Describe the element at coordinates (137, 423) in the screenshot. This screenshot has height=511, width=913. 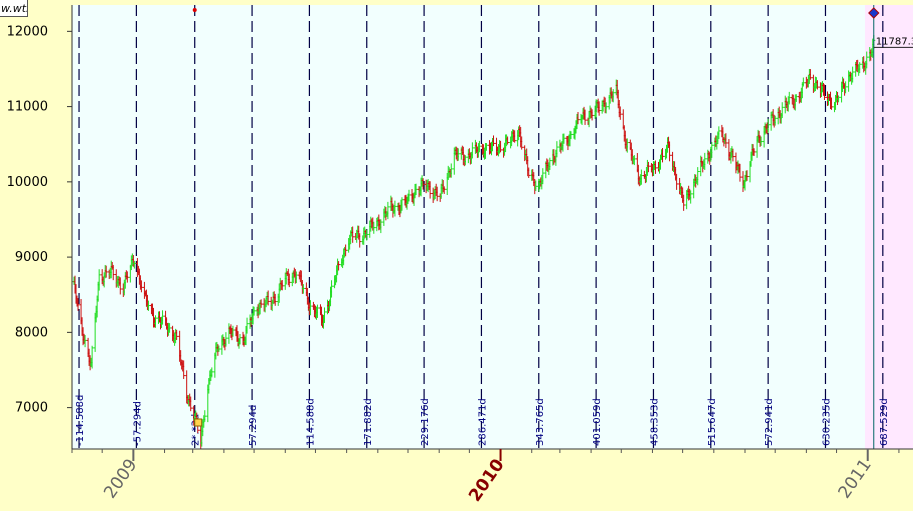
I see `cycle-label: -57.294d` at that location.